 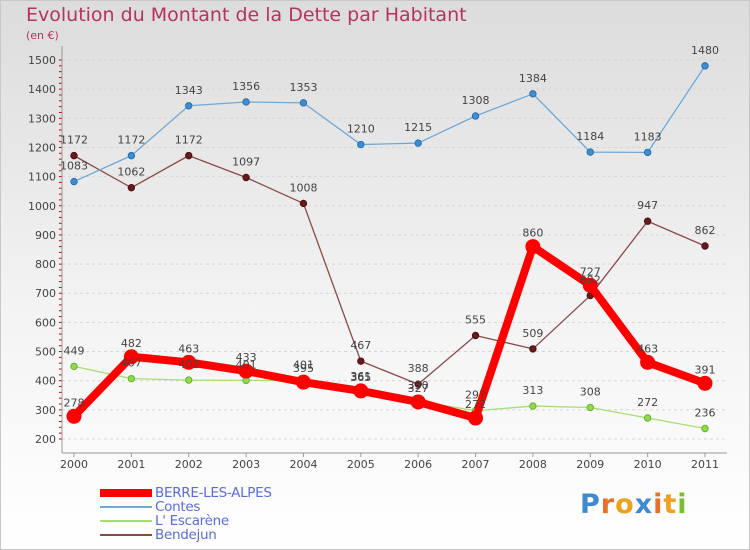 What do you see at coordinates (192, 521) in the screenshot?
I see `legend-label-escarene: L' Escarène` at bounding box center [192, 521].